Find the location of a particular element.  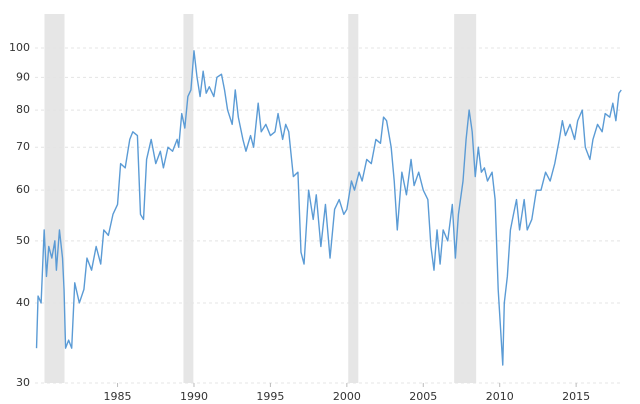

x-tick-label: 2005 is located at coordinates (423, 396).